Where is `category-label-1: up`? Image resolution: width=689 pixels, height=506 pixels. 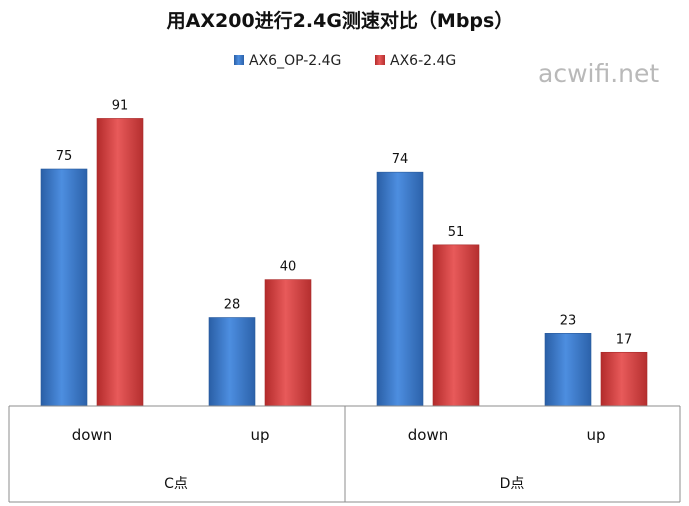
category-label-1: up is located at coordinates (259, 435).